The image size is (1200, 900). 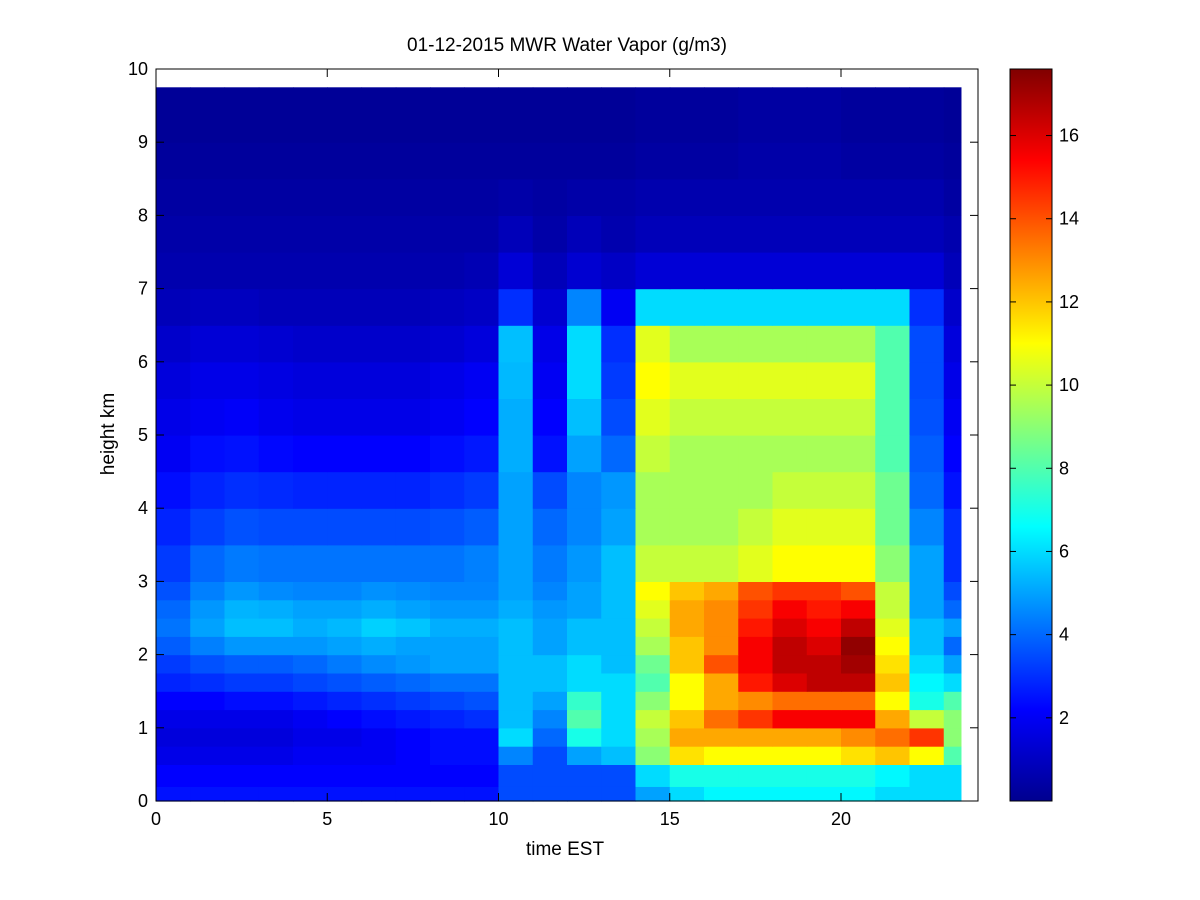 I want to click on y-tick-label: 0, so click(x=143, y=801).